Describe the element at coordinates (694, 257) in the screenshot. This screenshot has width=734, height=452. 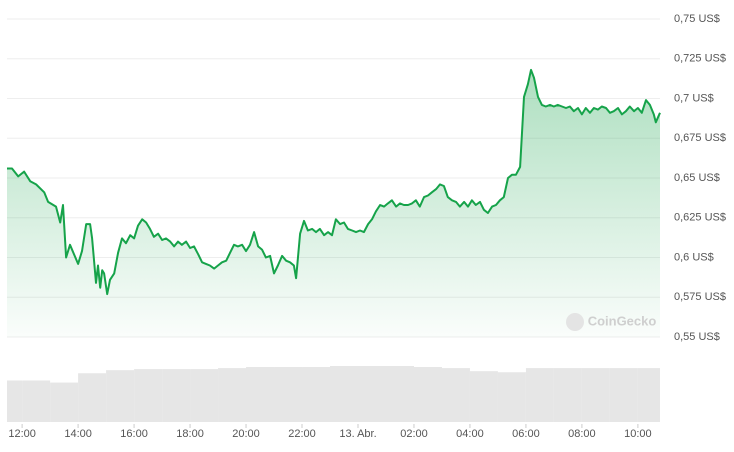
I see `y-tick-label: 0,6 US$` at that location.